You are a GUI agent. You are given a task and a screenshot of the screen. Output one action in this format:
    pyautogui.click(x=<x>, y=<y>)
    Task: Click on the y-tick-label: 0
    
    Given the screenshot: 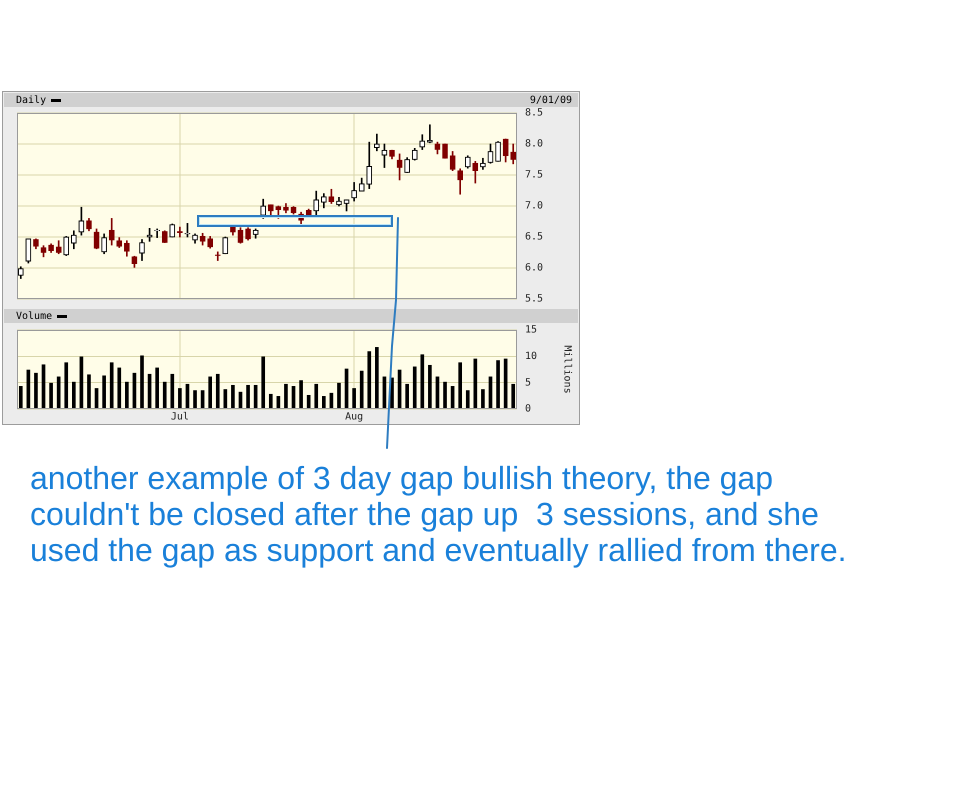 What is the action you would take?
    pyautogui.click(x=528, y=409)
    